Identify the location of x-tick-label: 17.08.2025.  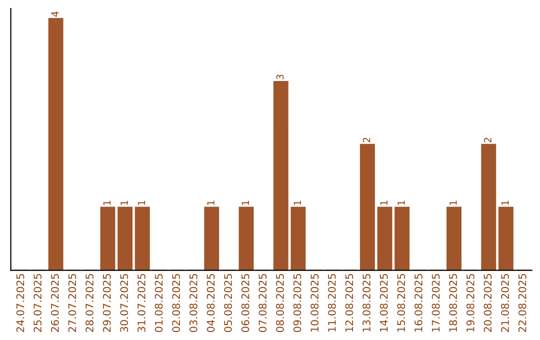
(436, 303).